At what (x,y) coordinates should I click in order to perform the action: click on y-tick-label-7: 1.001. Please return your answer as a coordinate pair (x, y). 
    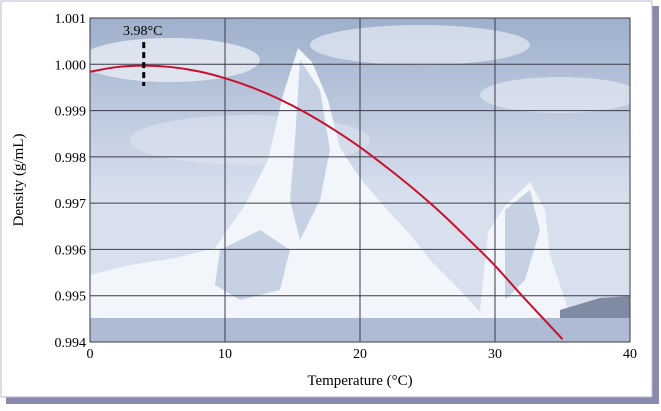
    Looking at the image, I should click on (71, 19).